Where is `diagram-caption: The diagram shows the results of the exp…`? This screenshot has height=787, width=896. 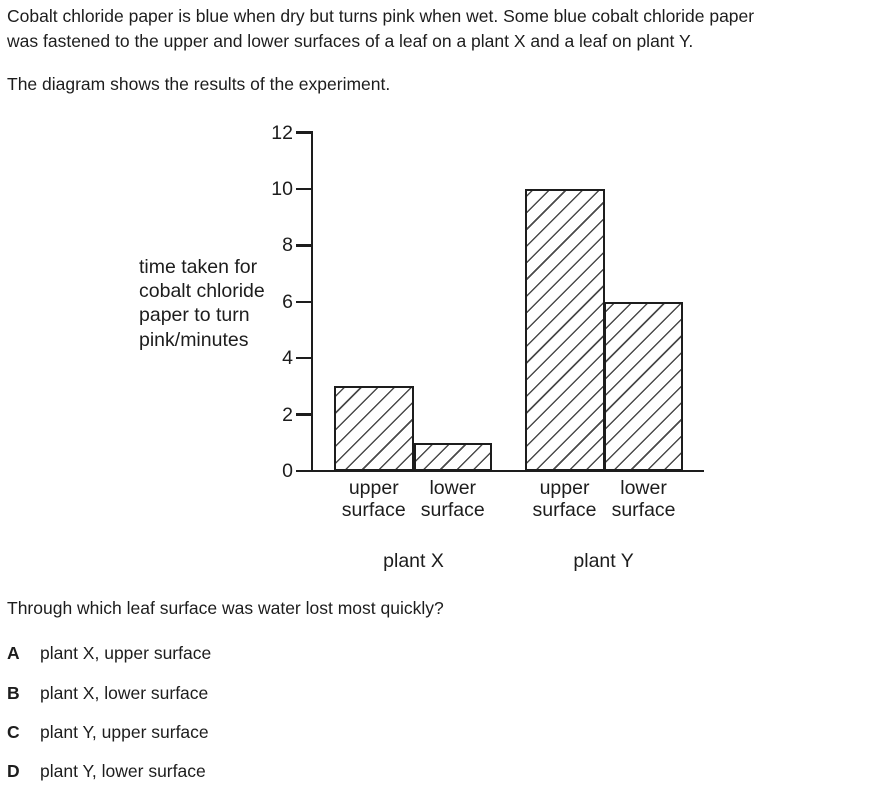 diagram-caption: The diagram shows the results of the exp… is located at coordinates (199, 84).